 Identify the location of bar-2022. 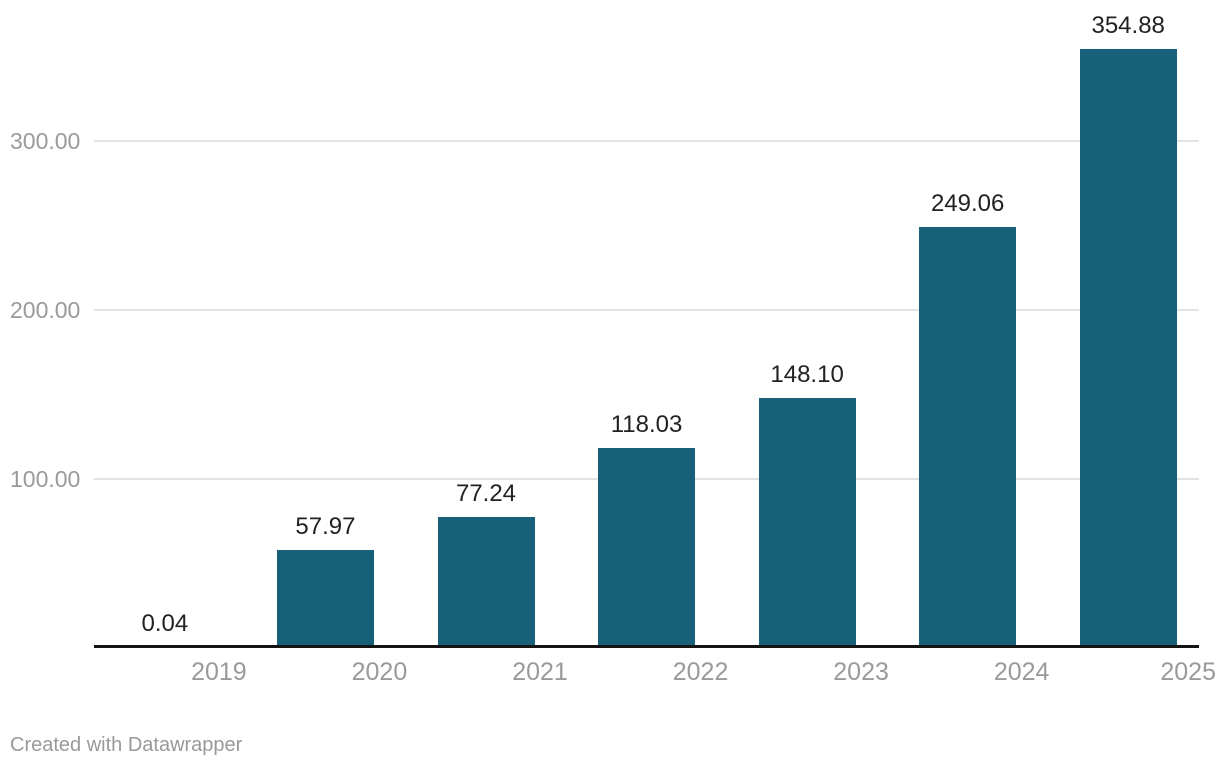
(647, 548).